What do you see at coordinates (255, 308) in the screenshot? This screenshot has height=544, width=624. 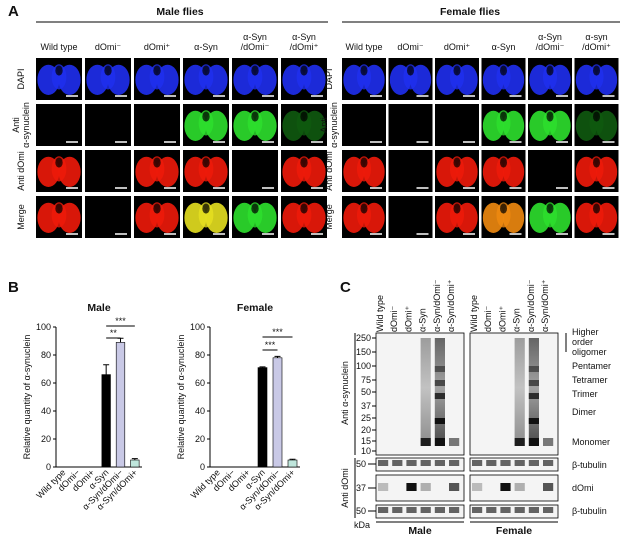 I see `chart-title: Female` at bounding box center [255, 308].